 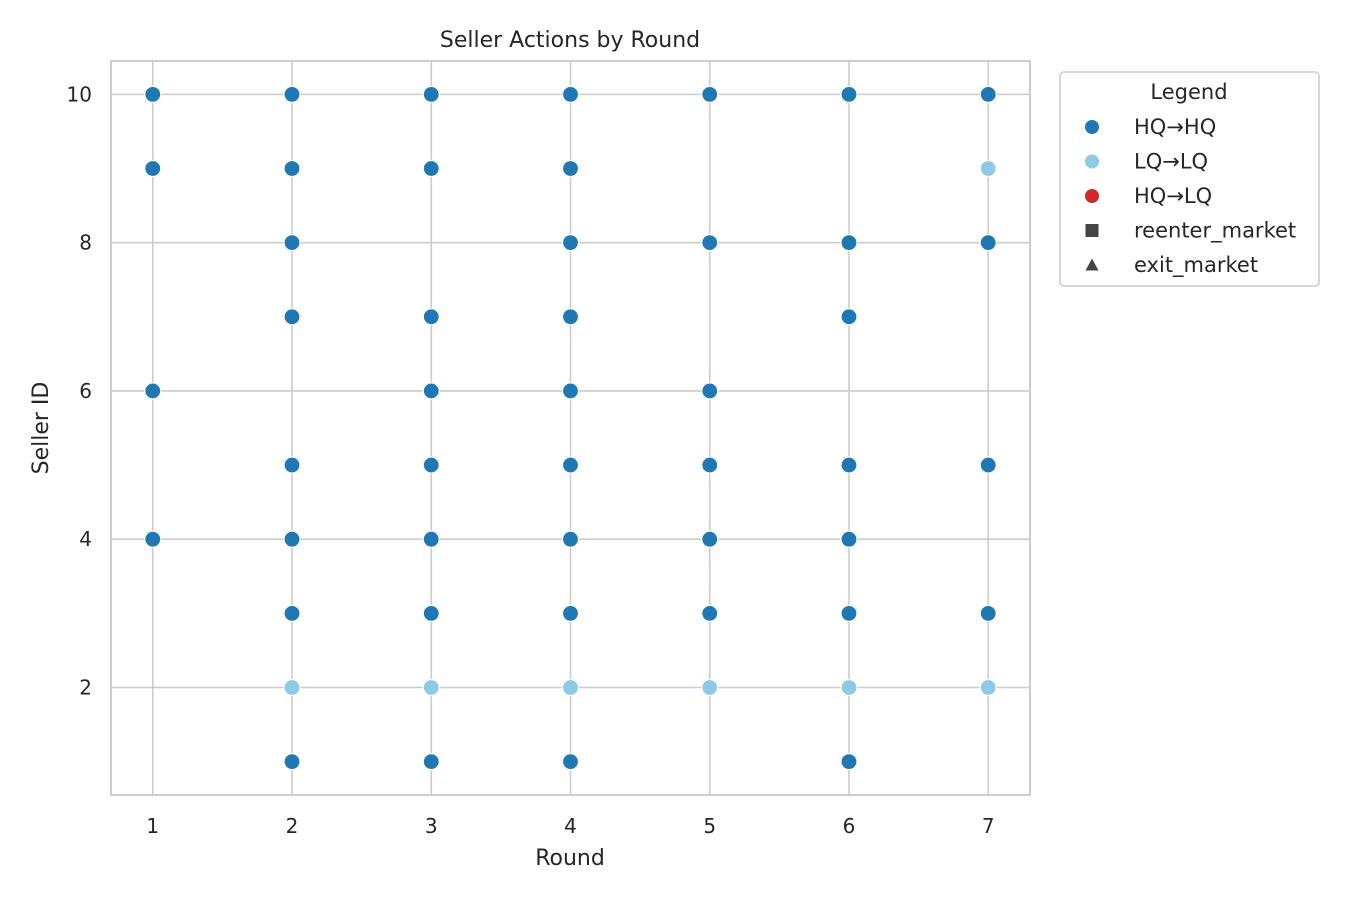 I want to click on x-tick-labels: 1 2 3 4 5 6 7, so click(x=570, y=826).